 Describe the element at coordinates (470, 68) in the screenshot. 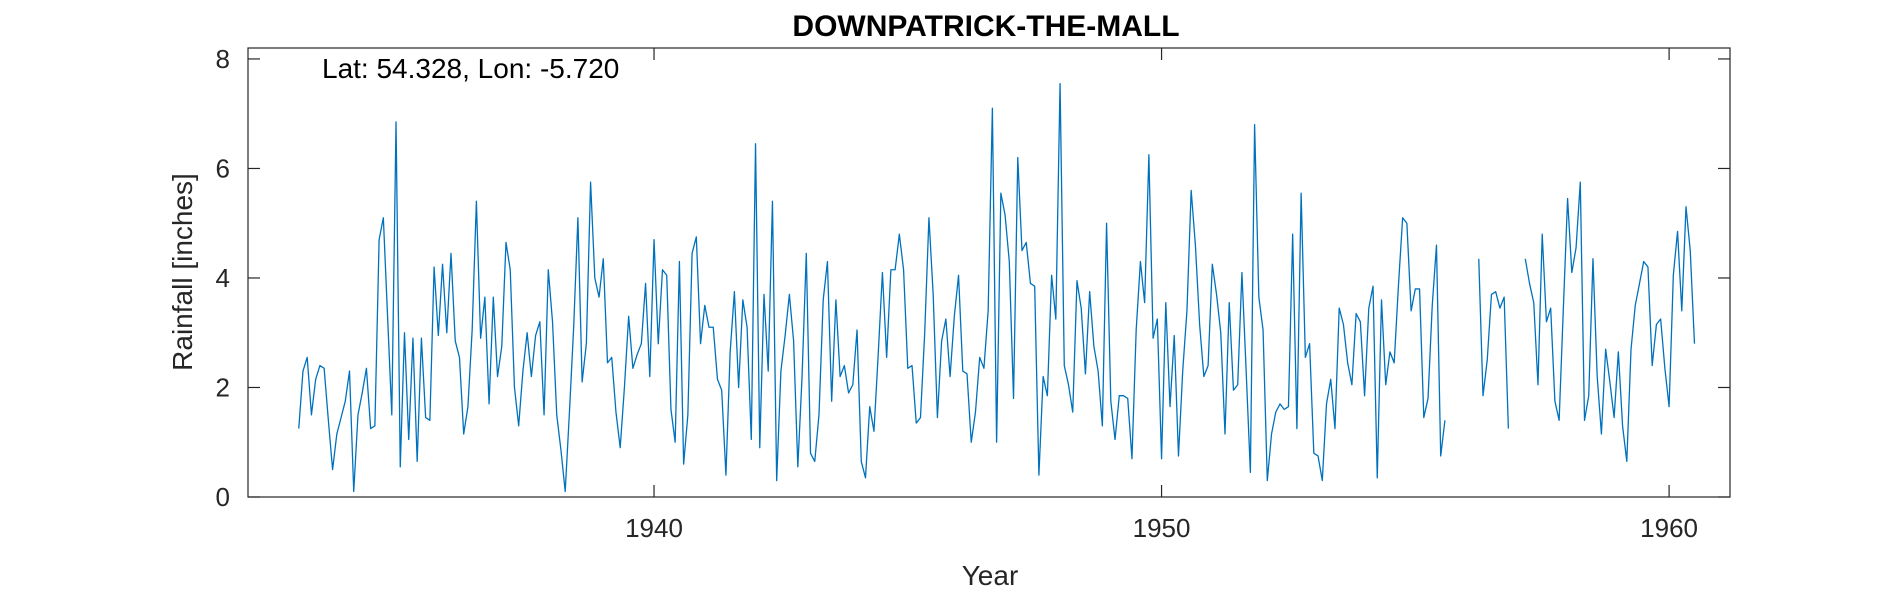

I see `location-annotation: Lat: 54.328, Lon: -5.720` at that location.